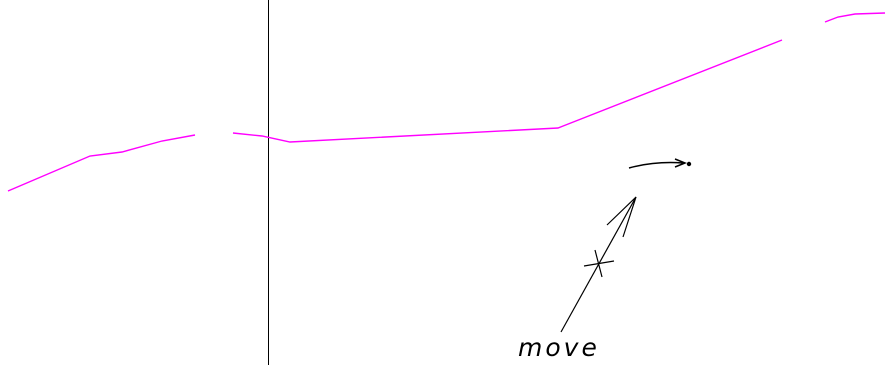  Describe the element at coordinates (559, 347) in the screenshot. I see `move-annotation-label: move` at that location.